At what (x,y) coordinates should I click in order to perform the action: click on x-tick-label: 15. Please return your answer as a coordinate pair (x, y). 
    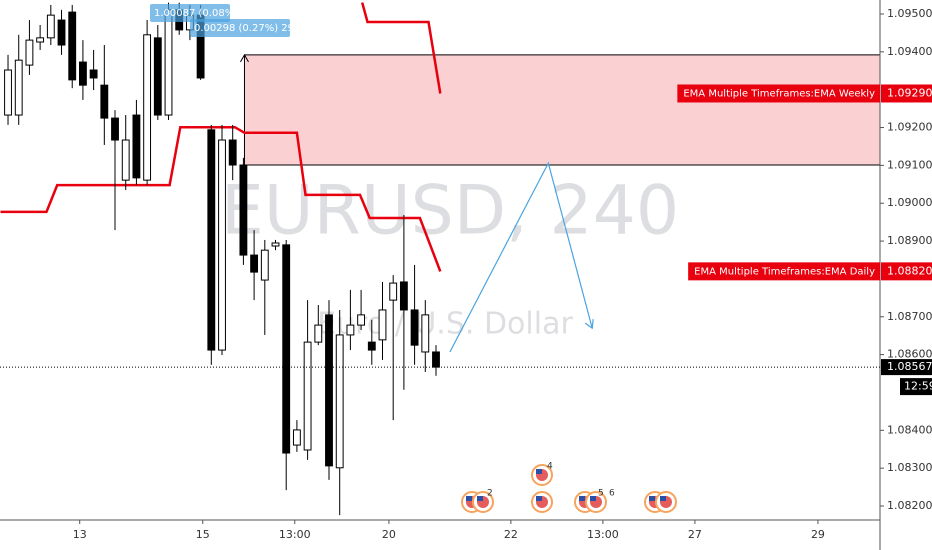
    Looking at the image, I should click on (203, 534).